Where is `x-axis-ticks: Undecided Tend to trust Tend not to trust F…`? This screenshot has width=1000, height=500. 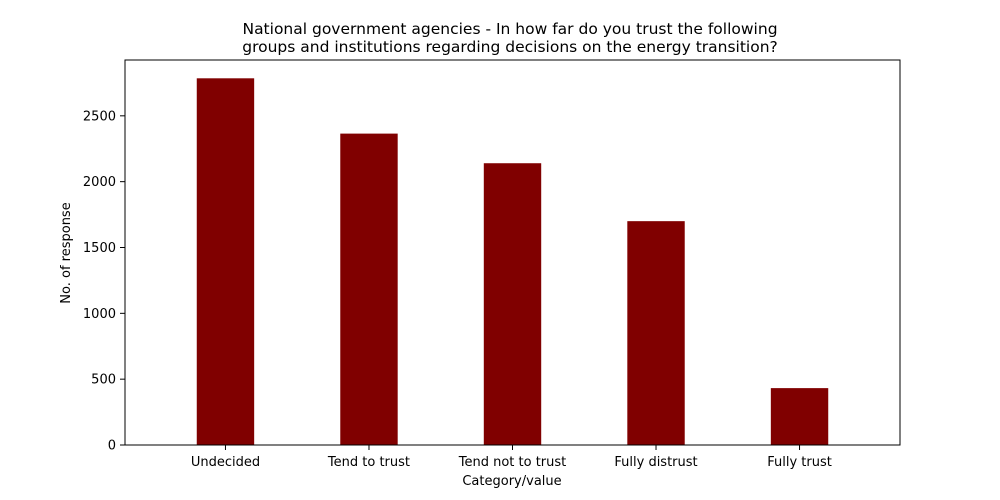 x-axis-ticks: Undecided Tend to trust Tend not to trust F… is located at coordinates (511, 457).